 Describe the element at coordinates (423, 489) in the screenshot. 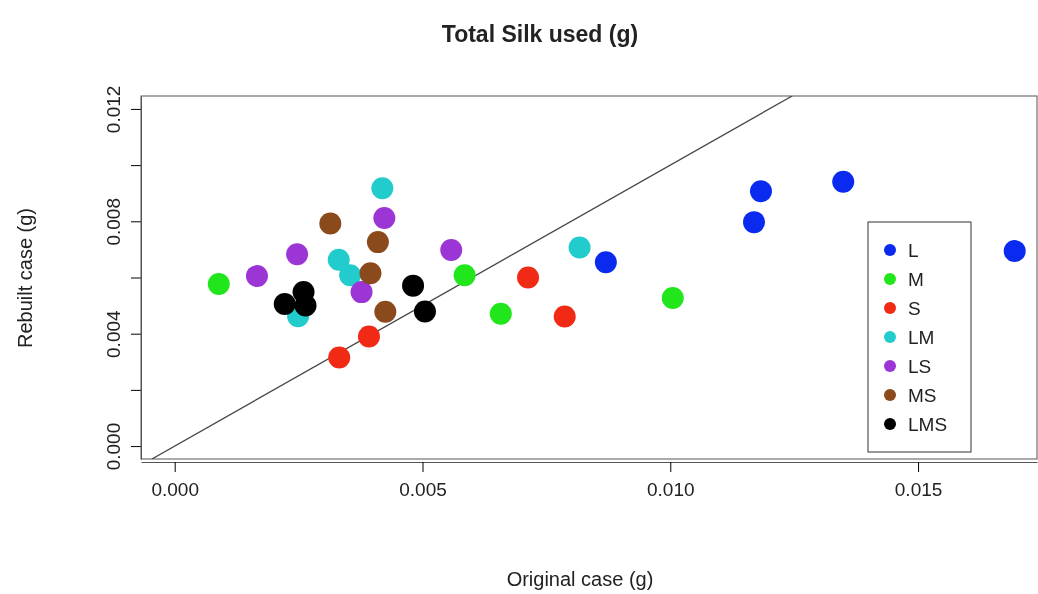

I see `x-tick-label: 0.005` at that location.